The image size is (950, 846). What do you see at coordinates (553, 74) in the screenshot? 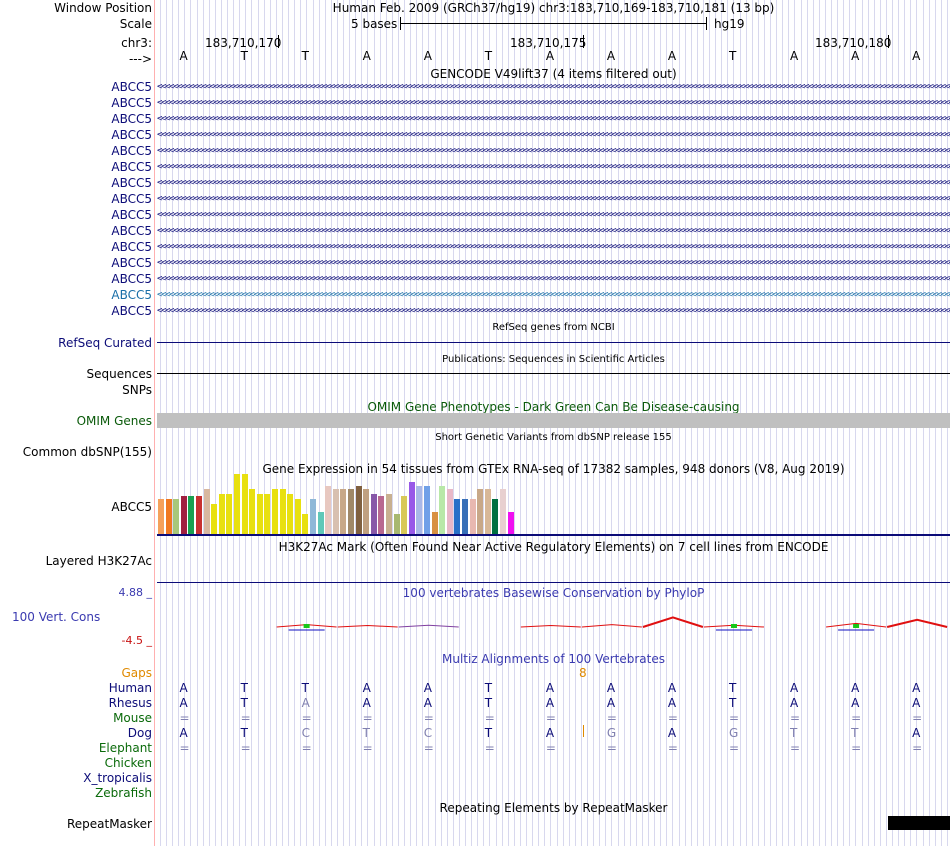
I see `gencode-track-title: GENCODE V49lift37 (4 items filtered out)` at bounding box center [553, 74].